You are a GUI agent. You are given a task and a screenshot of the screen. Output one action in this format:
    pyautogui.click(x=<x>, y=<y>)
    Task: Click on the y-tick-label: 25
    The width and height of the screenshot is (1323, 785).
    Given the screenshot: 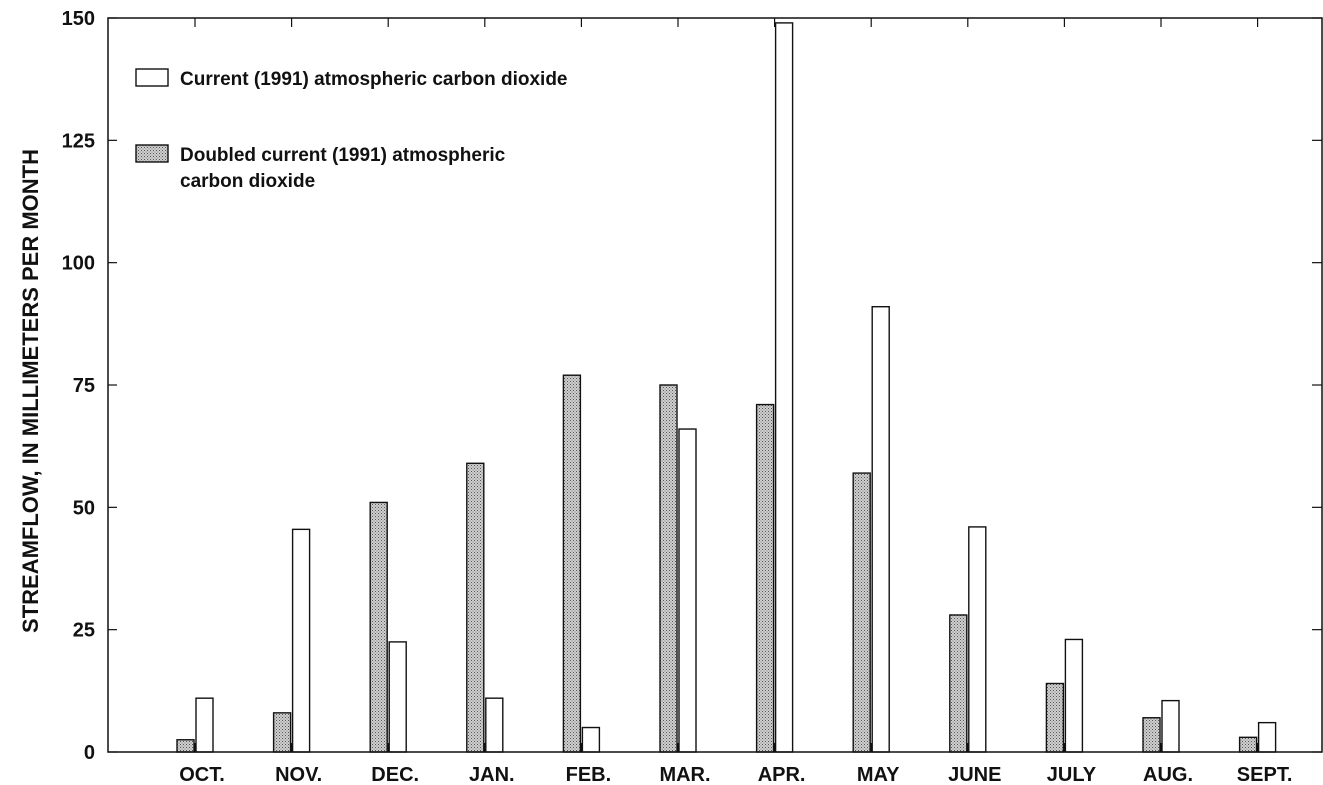 What is the action you would take?
    pyautogui.click(x=84, y=631)
    